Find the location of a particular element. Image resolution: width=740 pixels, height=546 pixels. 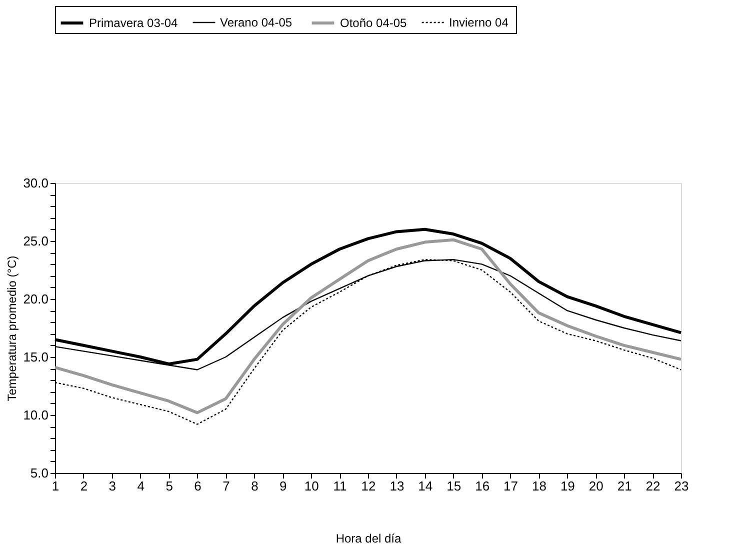

x-tick-label: 2 is located at coordinates (84, 486).